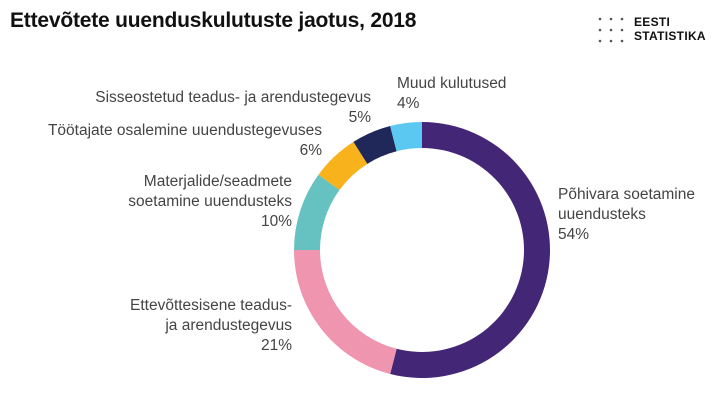  What do you see at coordinates (228, 325) in the screenshot?
I see `slice-category-label: ja arendustegevus` at bounding box center [228, 325].